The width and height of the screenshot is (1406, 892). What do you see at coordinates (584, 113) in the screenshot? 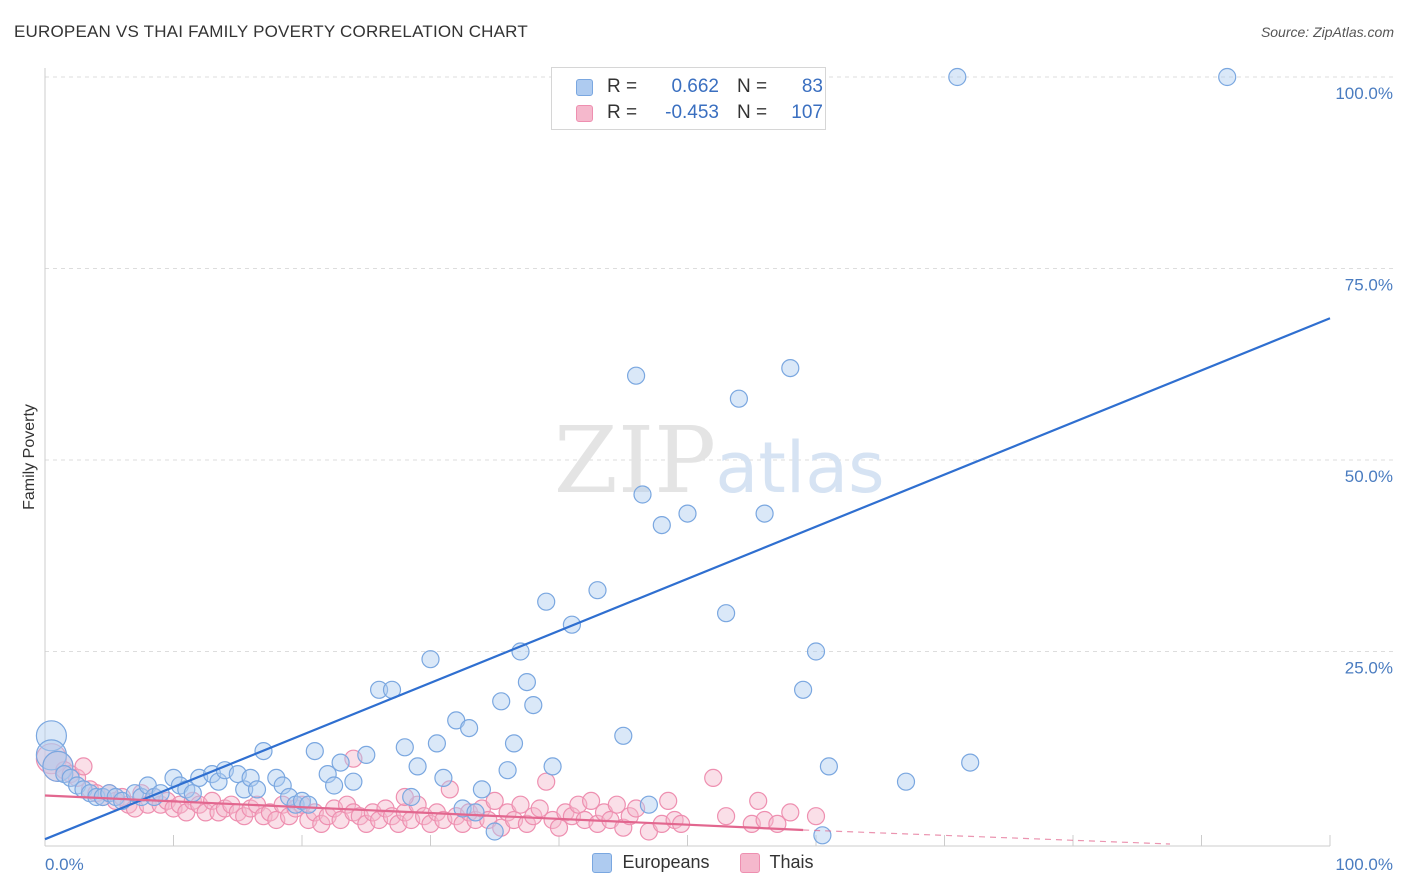
I see `thais-swatch` at bounding box center [584, 113].